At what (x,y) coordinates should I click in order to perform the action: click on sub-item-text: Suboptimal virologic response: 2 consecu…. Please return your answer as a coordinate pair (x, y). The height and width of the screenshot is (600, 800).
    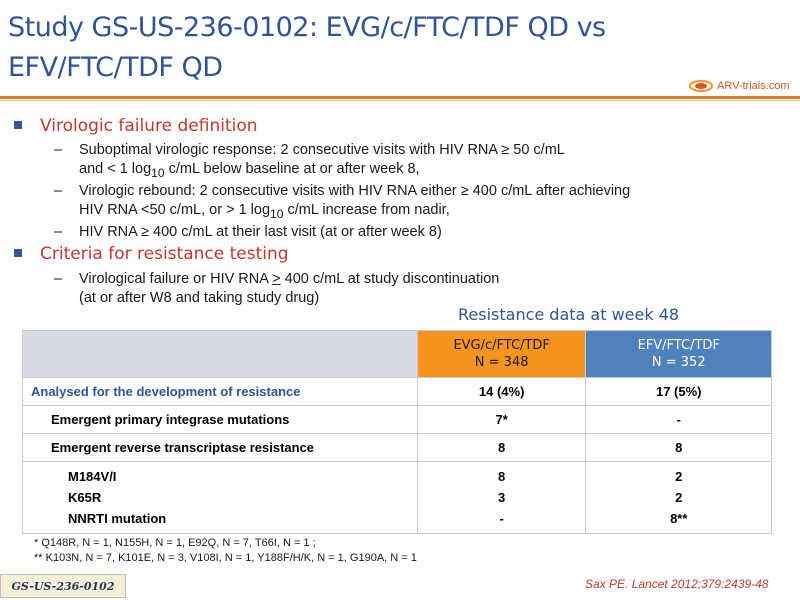
    Looking at the image, I should click on (322, 150).